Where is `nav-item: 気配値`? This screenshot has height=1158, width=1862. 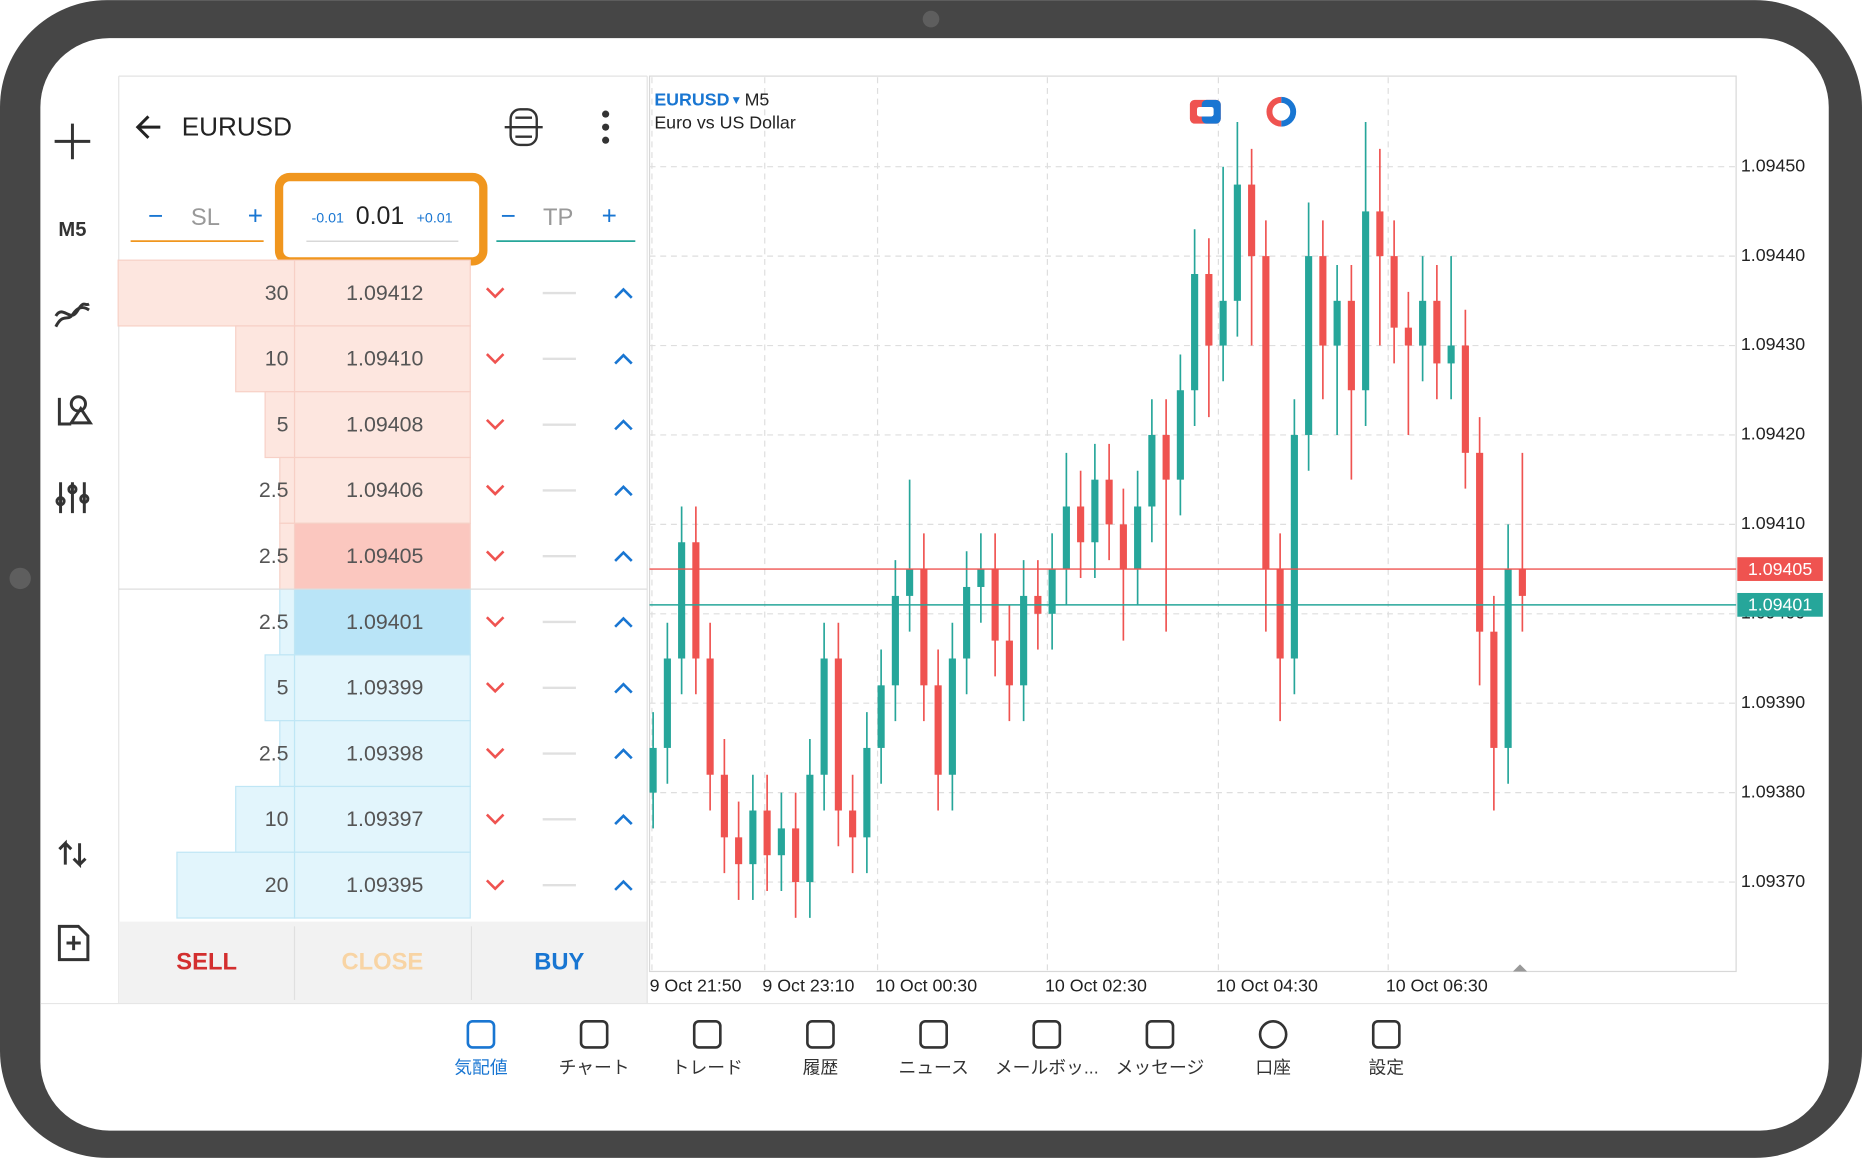
nav-item: 気配値 is located at coordinates (481, 1049).